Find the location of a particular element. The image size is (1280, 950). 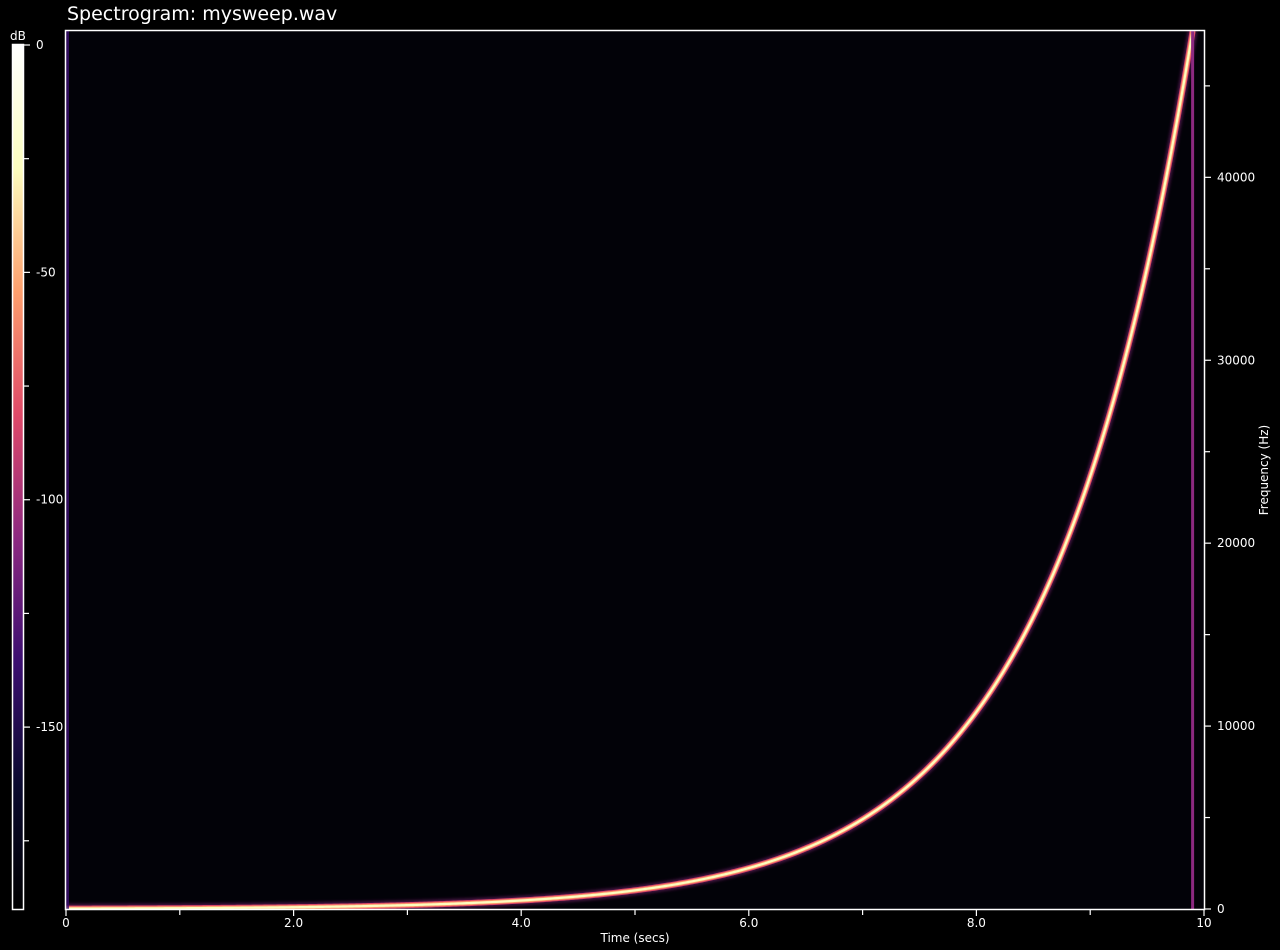

y-tick-label: 30000 is located at coordinates (1236, 360).